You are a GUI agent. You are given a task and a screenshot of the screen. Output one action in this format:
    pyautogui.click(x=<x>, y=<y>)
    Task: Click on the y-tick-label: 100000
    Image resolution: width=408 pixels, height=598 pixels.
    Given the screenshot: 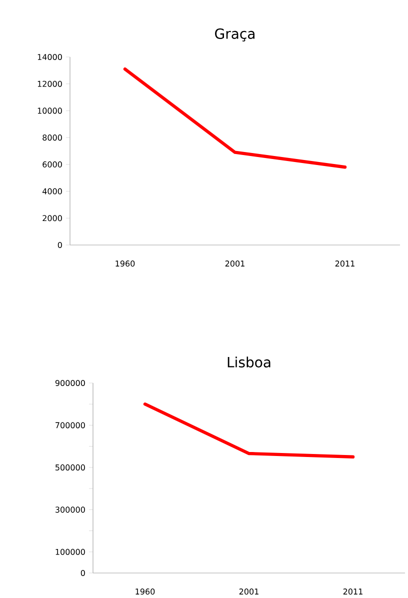 What is the action you would take?
    pyautogui.click(x=70, y=551)
    